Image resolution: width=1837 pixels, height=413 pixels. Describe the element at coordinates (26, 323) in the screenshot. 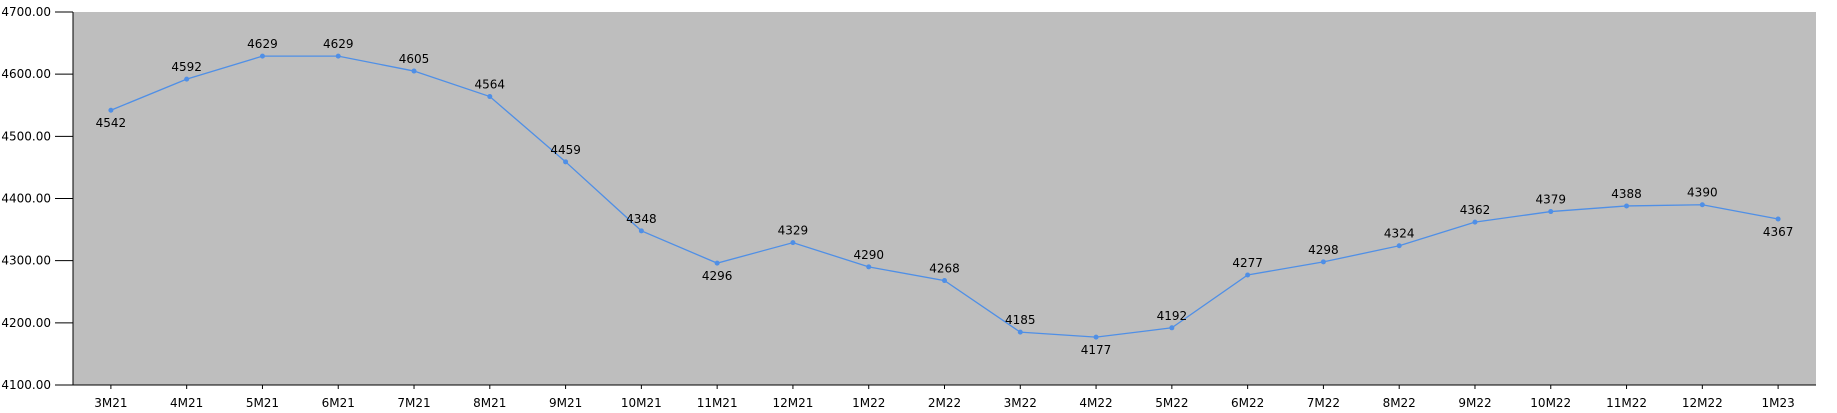

I see `y-tick-label: 4200.00` at that location.